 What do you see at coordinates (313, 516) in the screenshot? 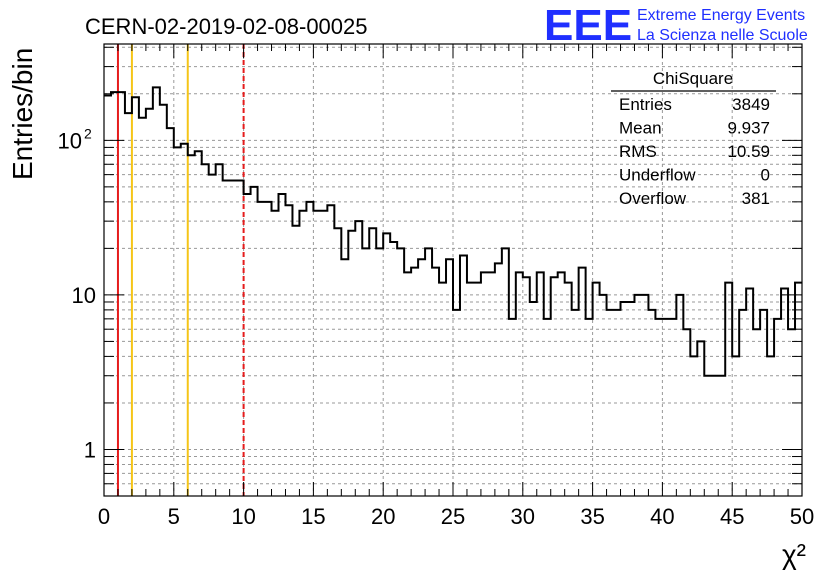
I see `x-tick-label: 15` at bounding box center [313, 516].